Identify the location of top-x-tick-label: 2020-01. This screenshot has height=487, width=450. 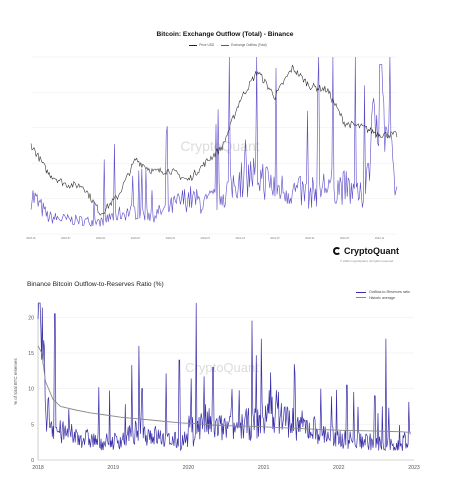
(171, 238).